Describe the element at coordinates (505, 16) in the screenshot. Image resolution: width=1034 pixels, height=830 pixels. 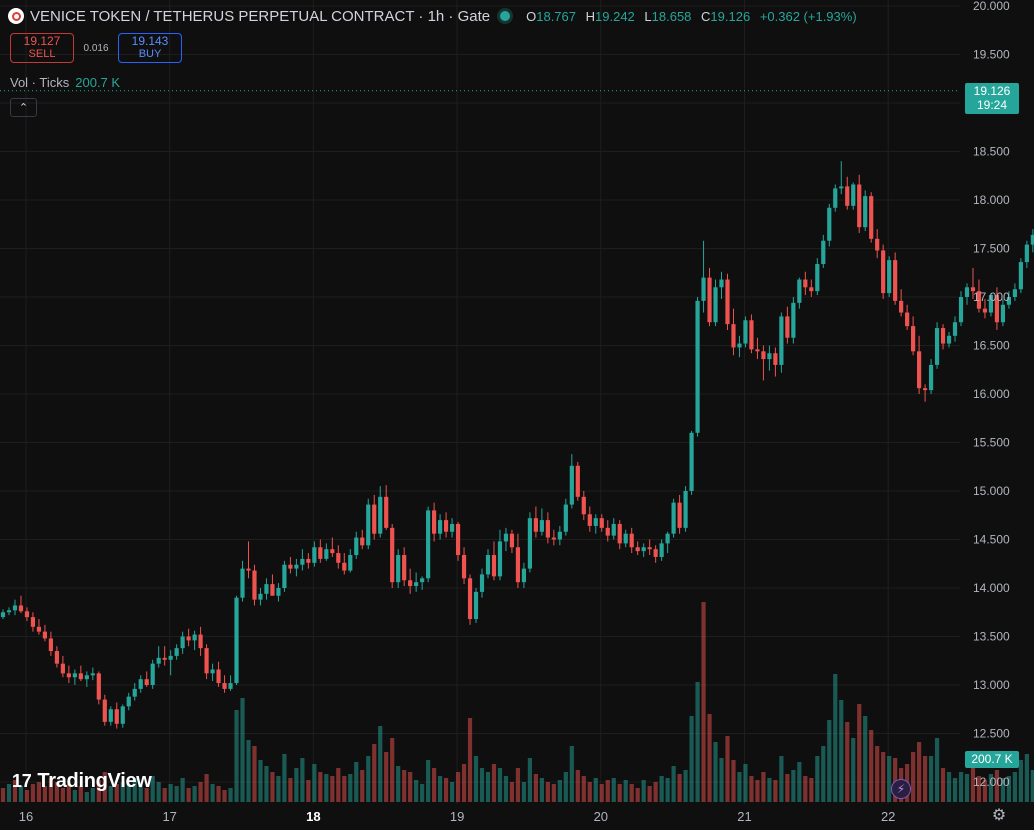
I see `market-open-status-icon` at that location.